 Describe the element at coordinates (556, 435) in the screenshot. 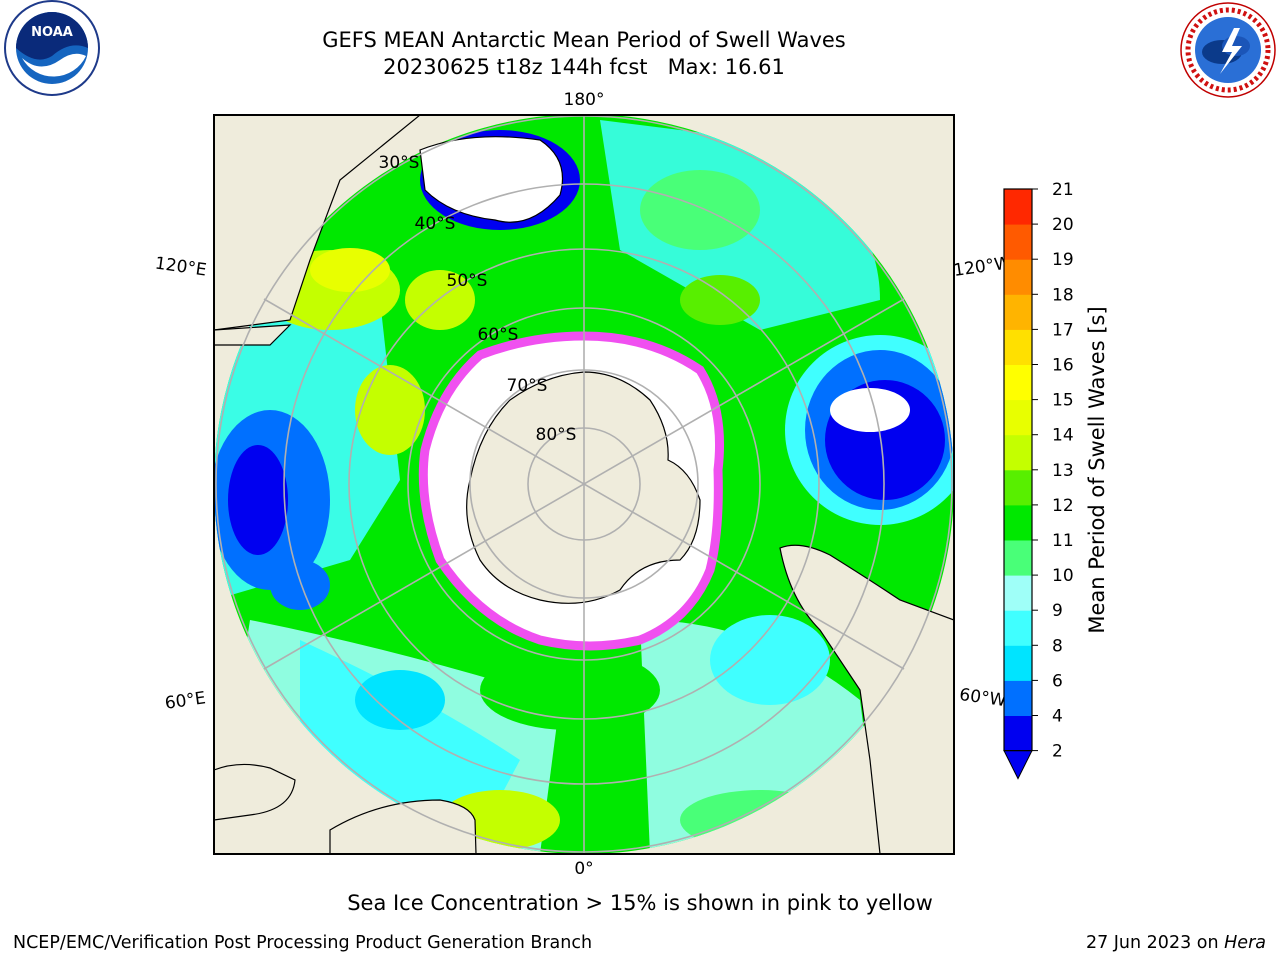

I see `latitude-label-80s: 80°S` at that location.